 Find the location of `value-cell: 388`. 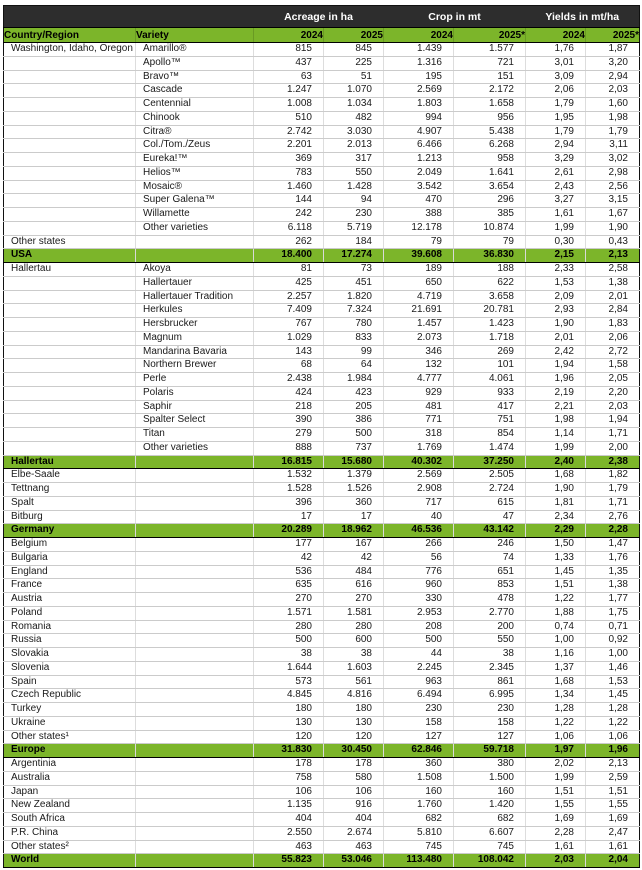

value-cell: 388 is located at coordinates (418, 214).